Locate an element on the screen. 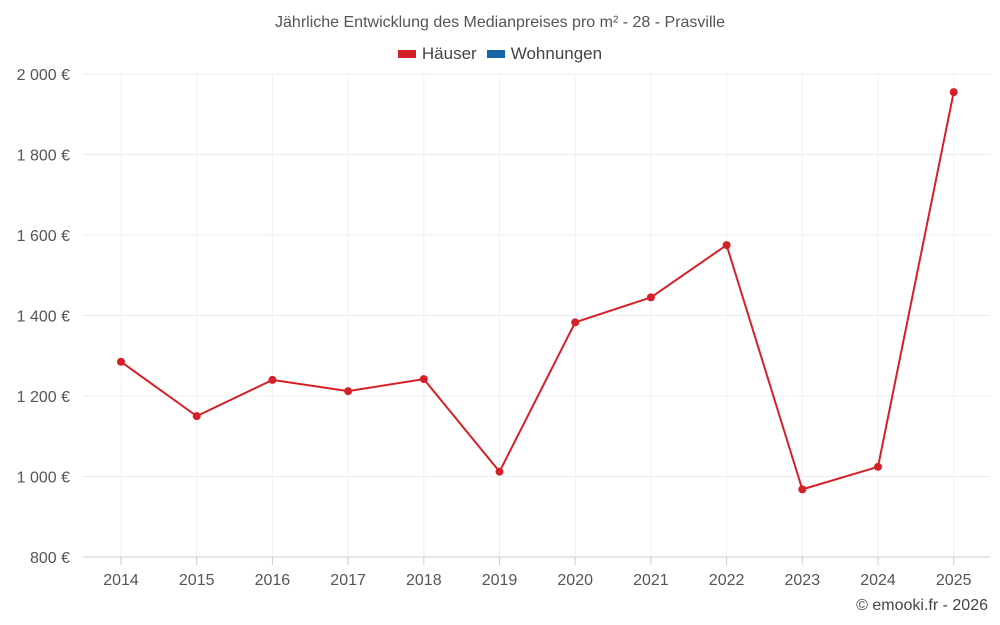  legend-item-wohnungen: Wohnungen is located at coordinates (544, 54).